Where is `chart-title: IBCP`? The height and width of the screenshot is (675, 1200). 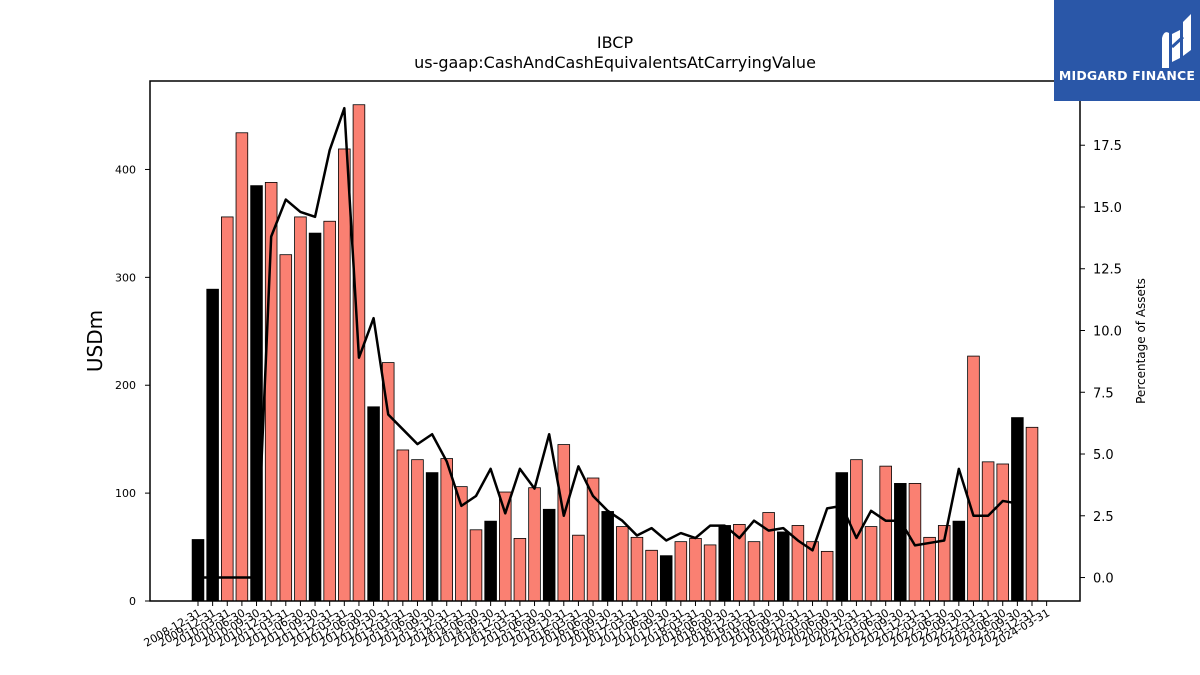 chart-title: IBCP is located at coordinates (615, 42).